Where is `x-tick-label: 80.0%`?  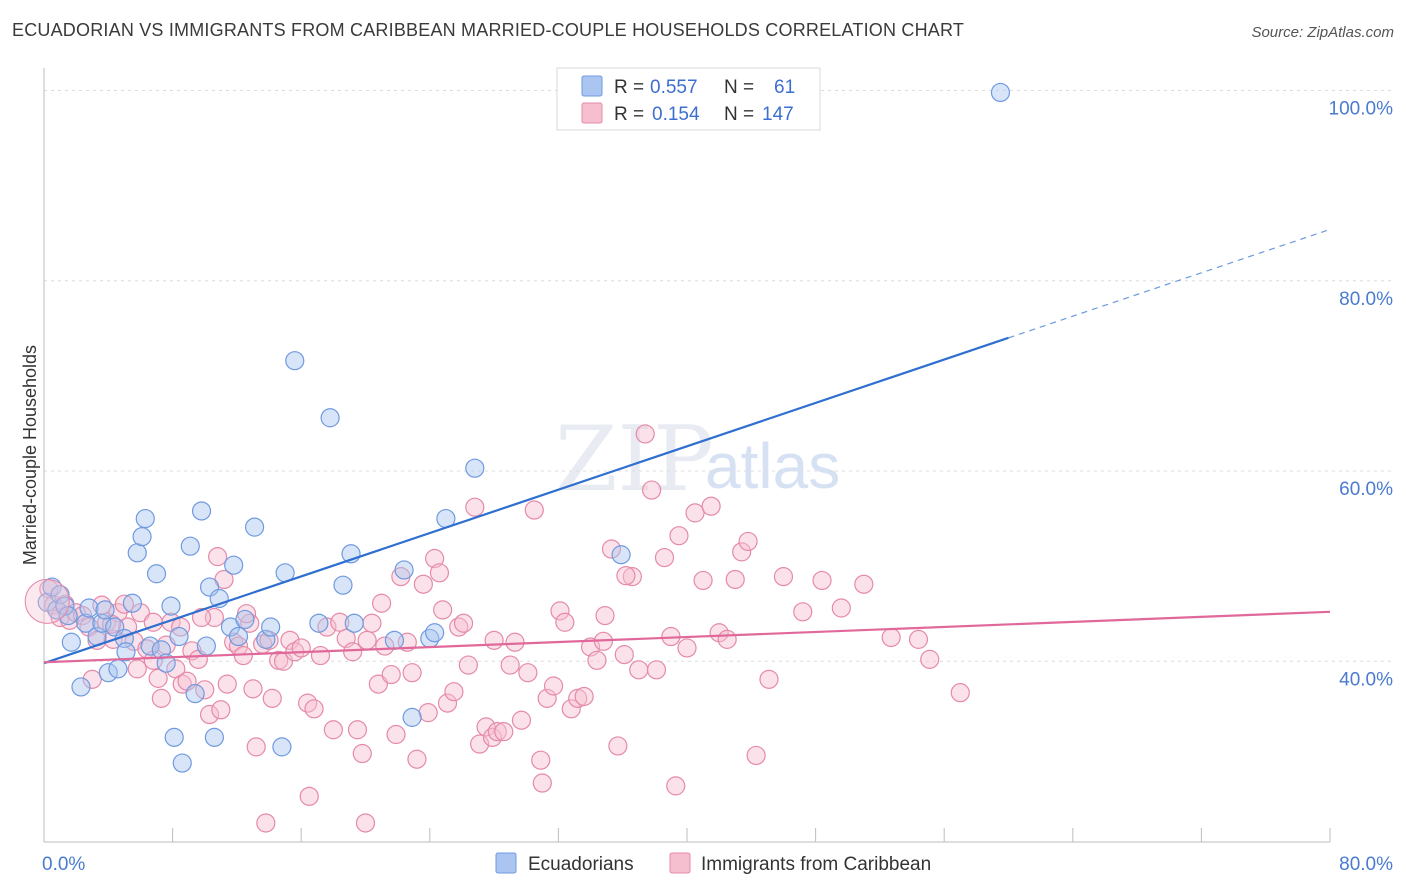 x-tick-label: 80.0% is located at coordinates (1366, 864).